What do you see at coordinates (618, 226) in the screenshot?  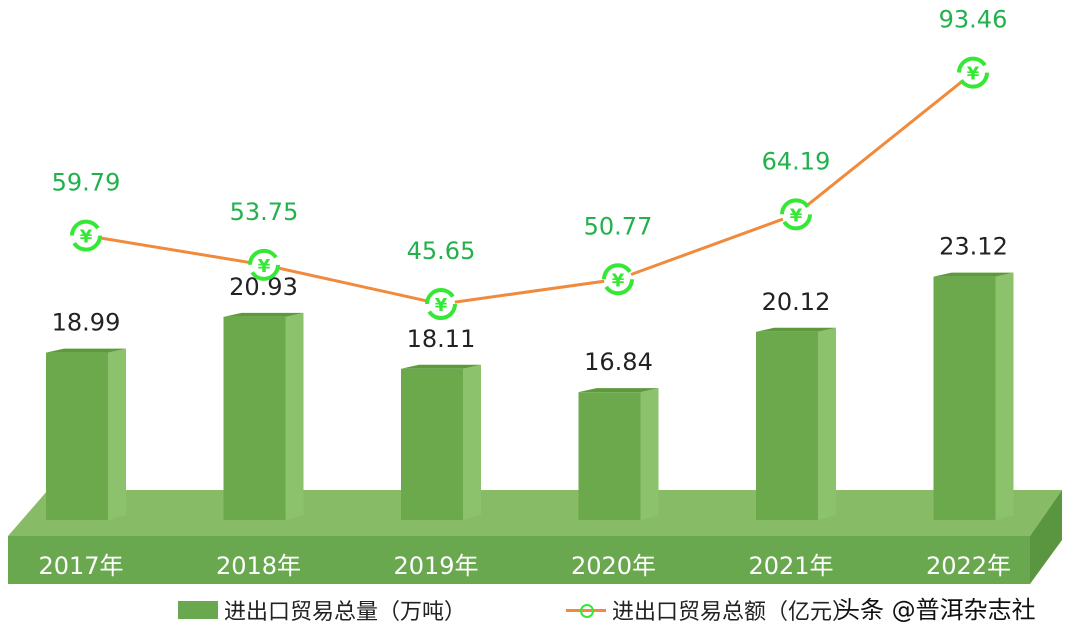 I see `line-value-label: 50.77` at bounding box center [618, 226].